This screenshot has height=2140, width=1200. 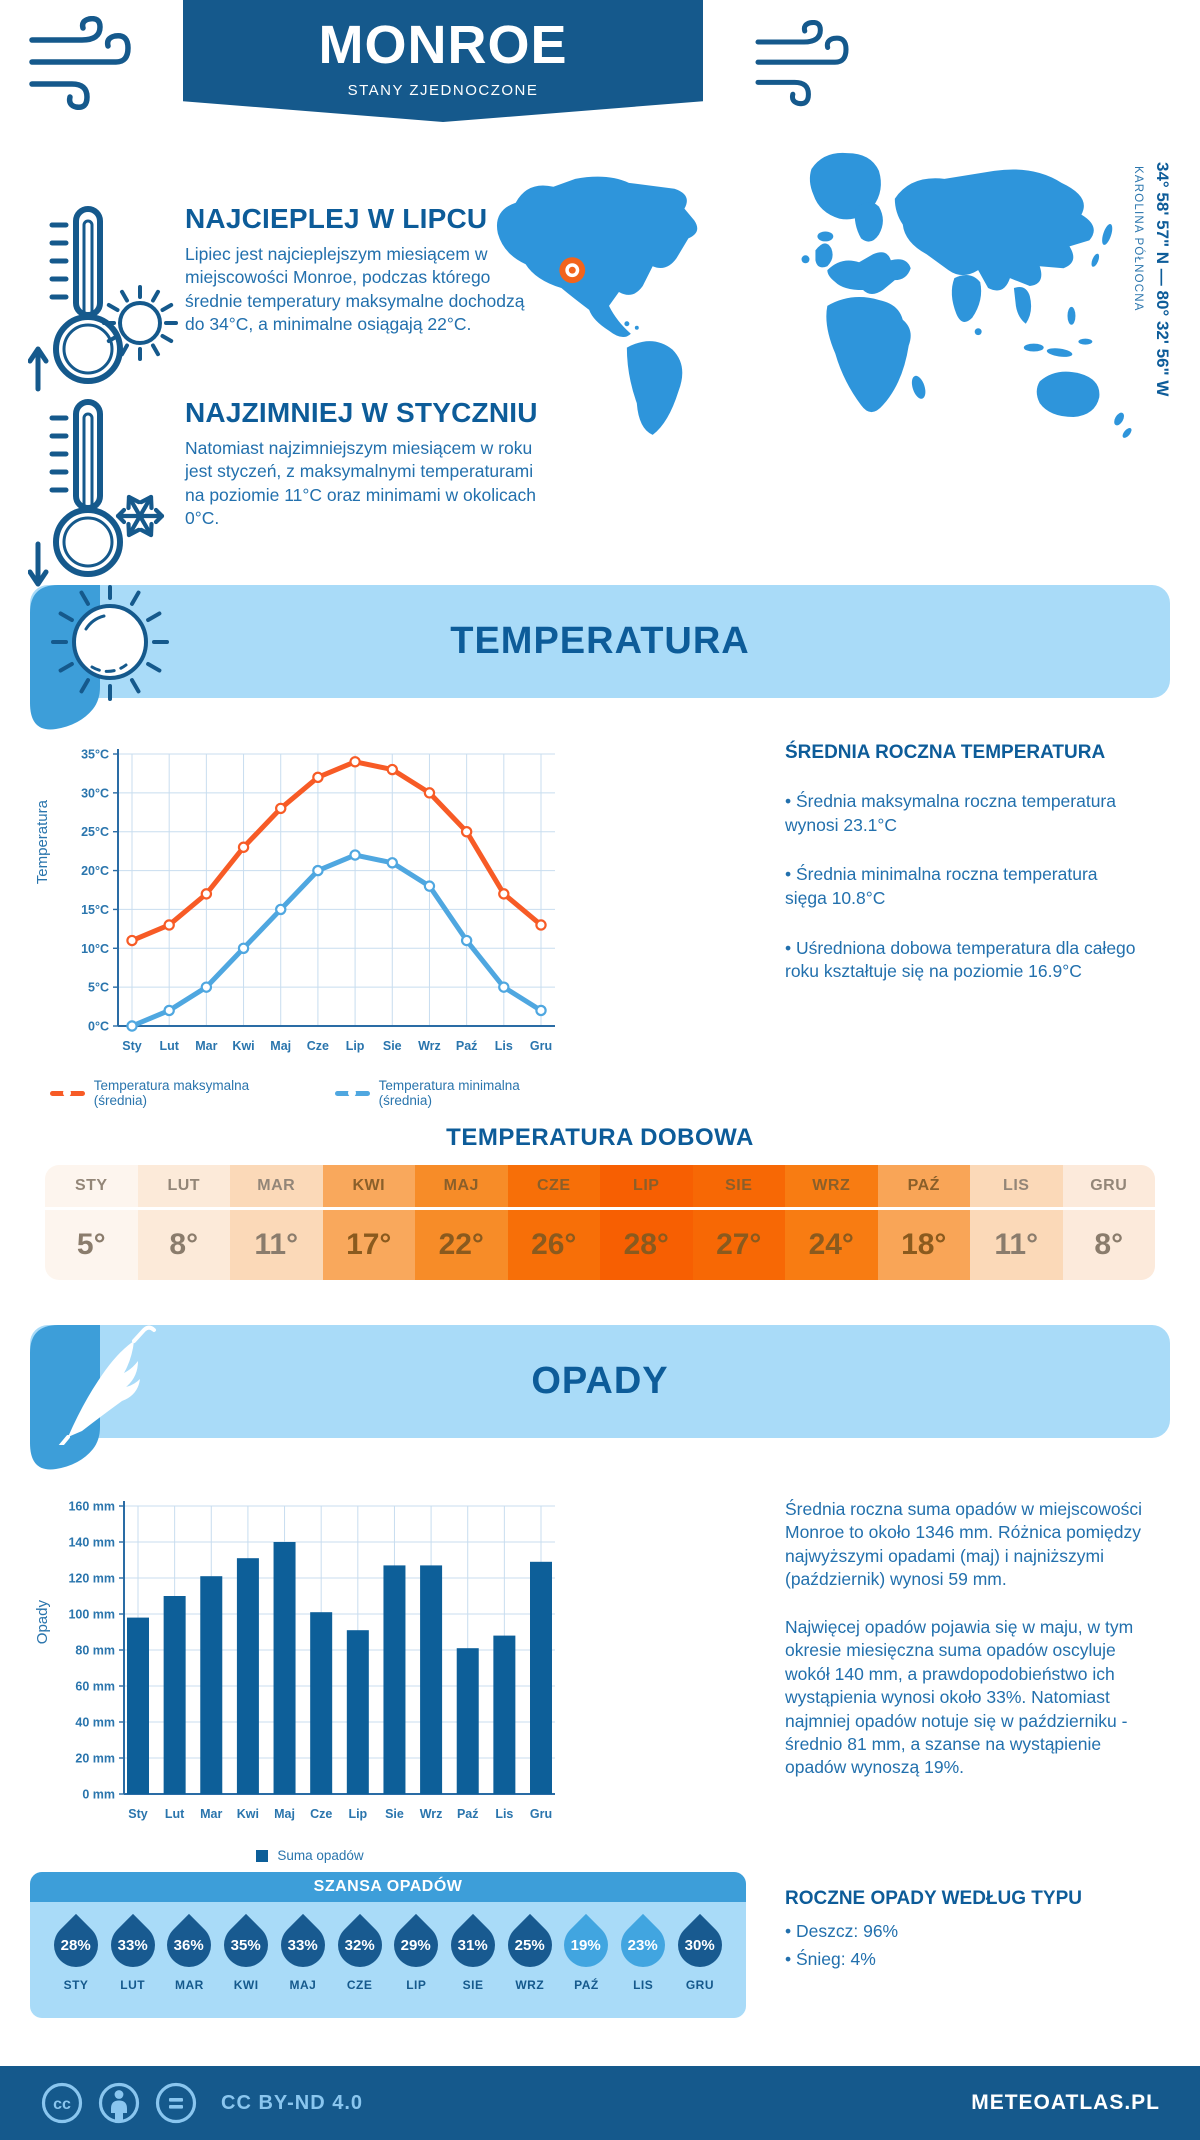 I want to click on legend-label: Temperatura maksymalna (średnia), so click(x=171, y=1093).